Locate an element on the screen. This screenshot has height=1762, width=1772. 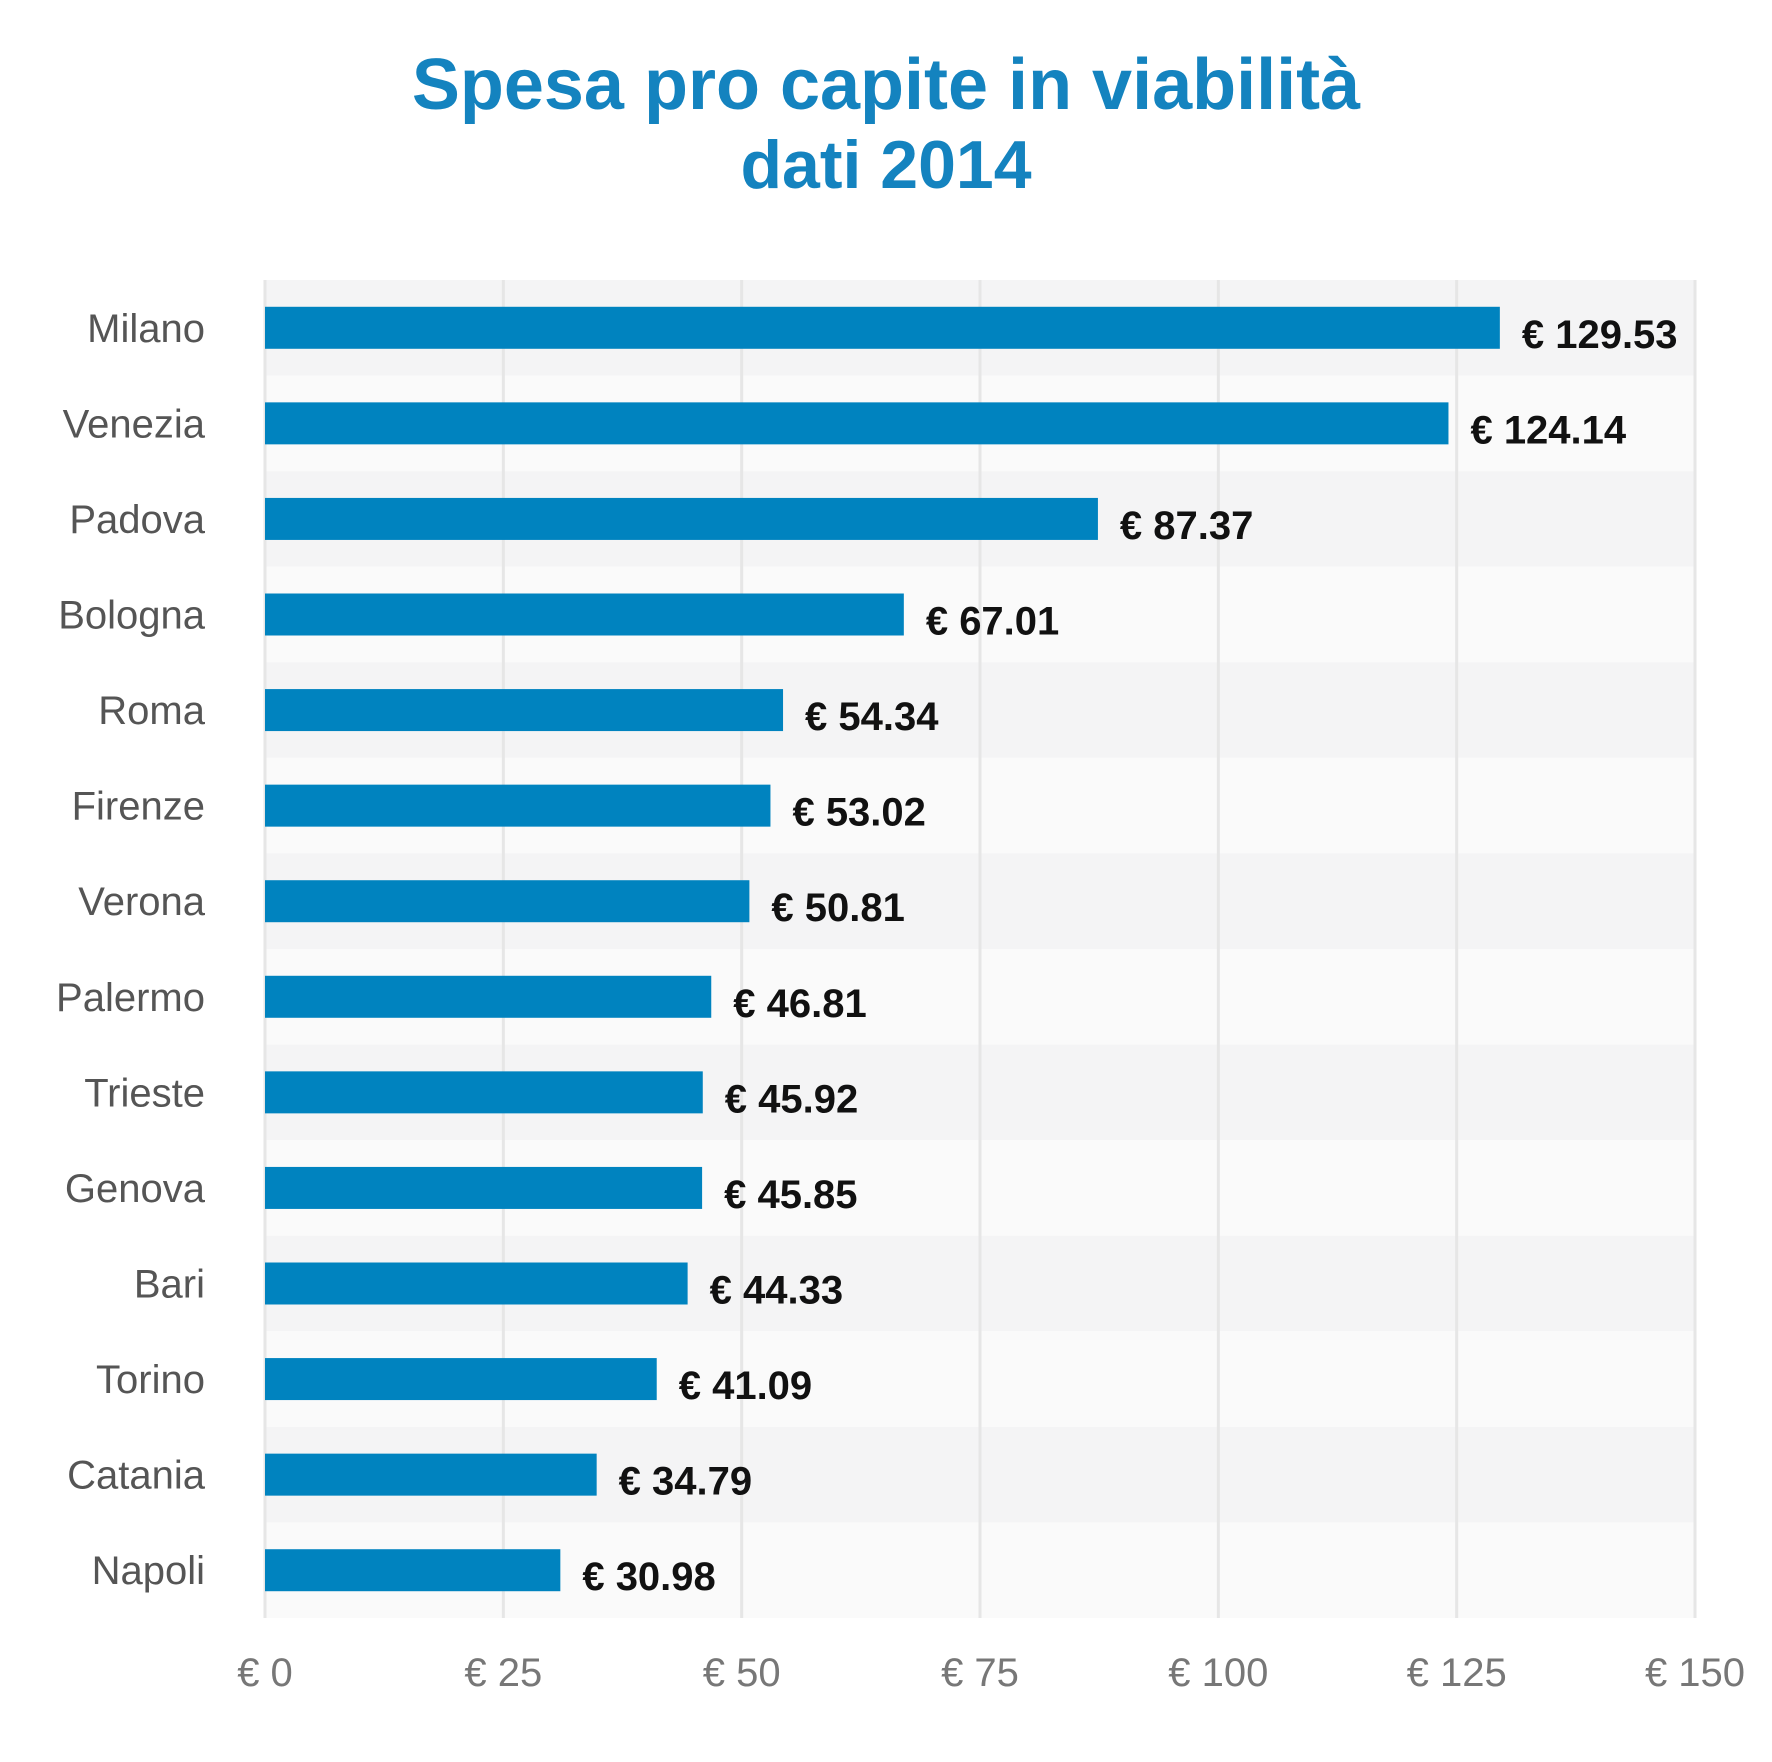
category-label: Palermo is located at coordinates (130, 998).